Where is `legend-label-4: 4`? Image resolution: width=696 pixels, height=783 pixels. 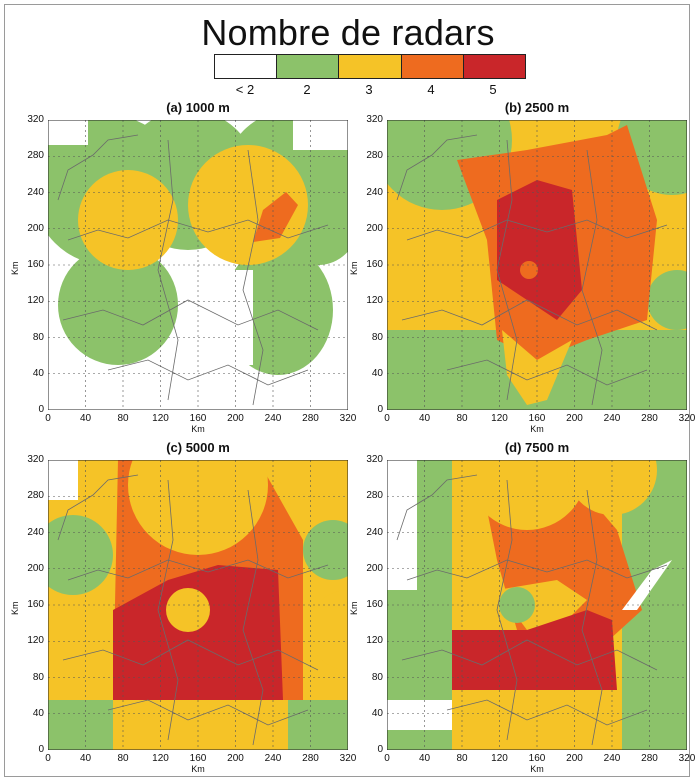 legend-label-4: 4 is located at coordinates (431, 89).